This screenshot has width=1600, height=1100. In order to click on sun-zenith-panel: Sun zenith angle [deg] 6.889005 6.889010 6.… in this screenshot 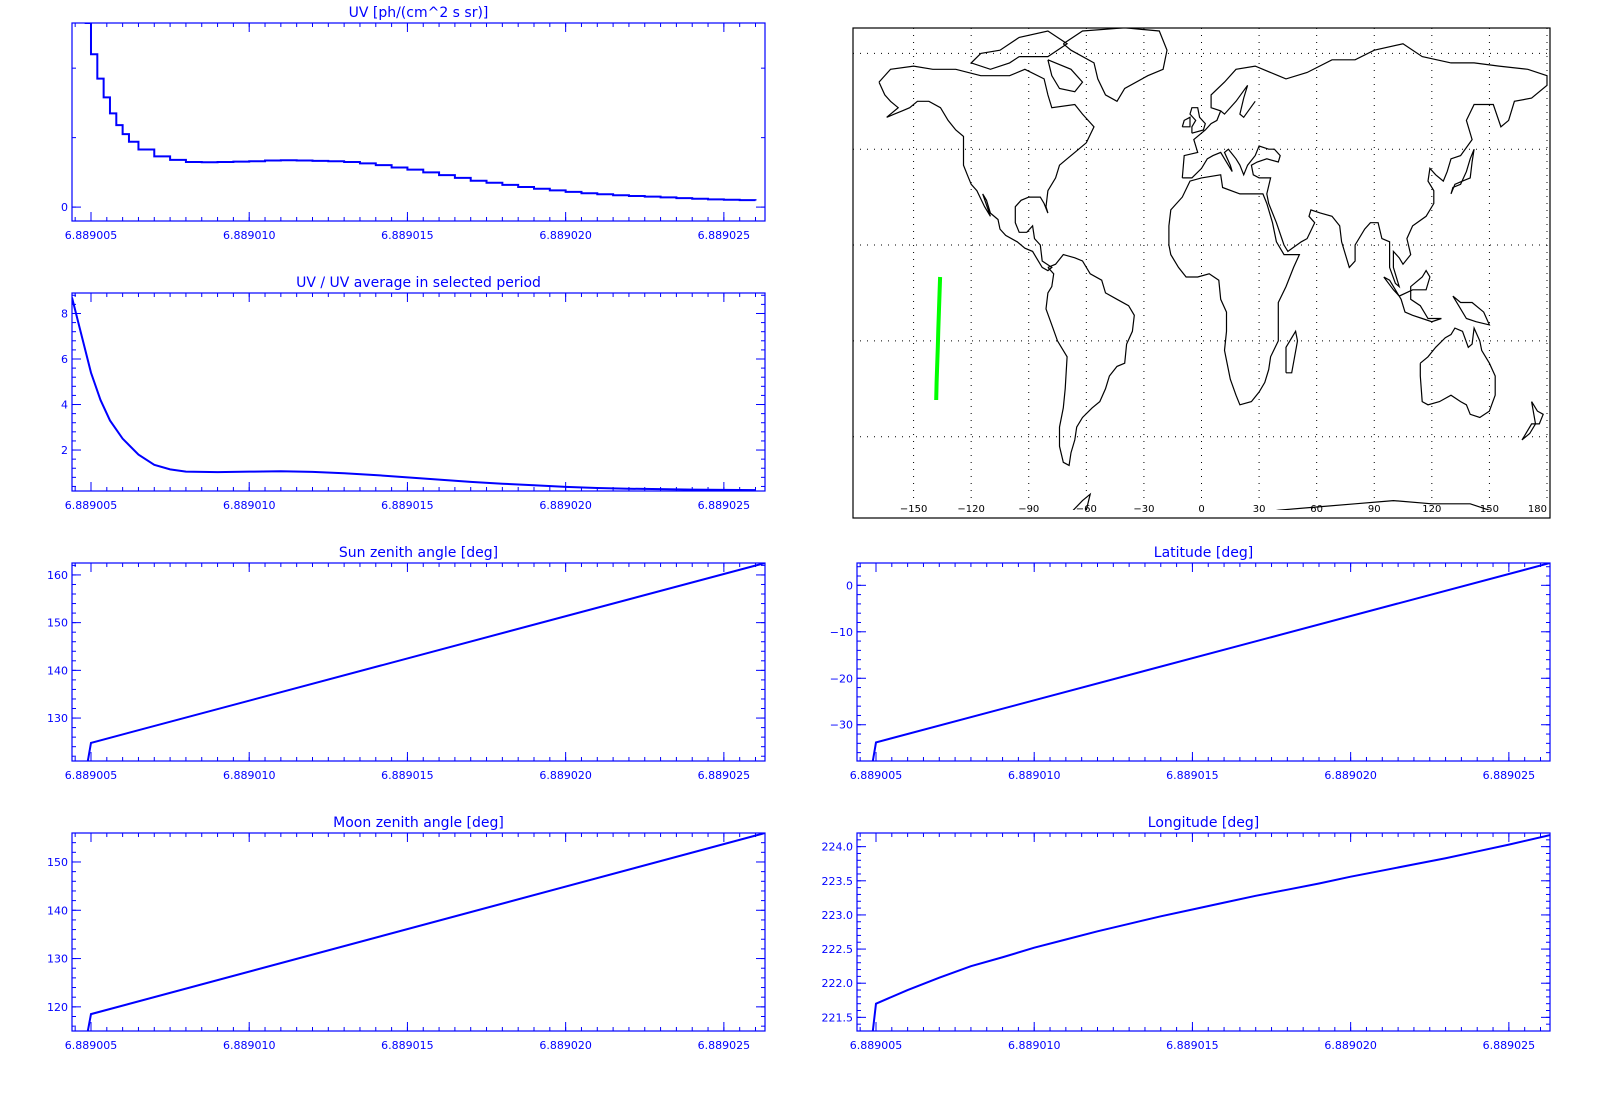, I will do `click(406, 663)`.